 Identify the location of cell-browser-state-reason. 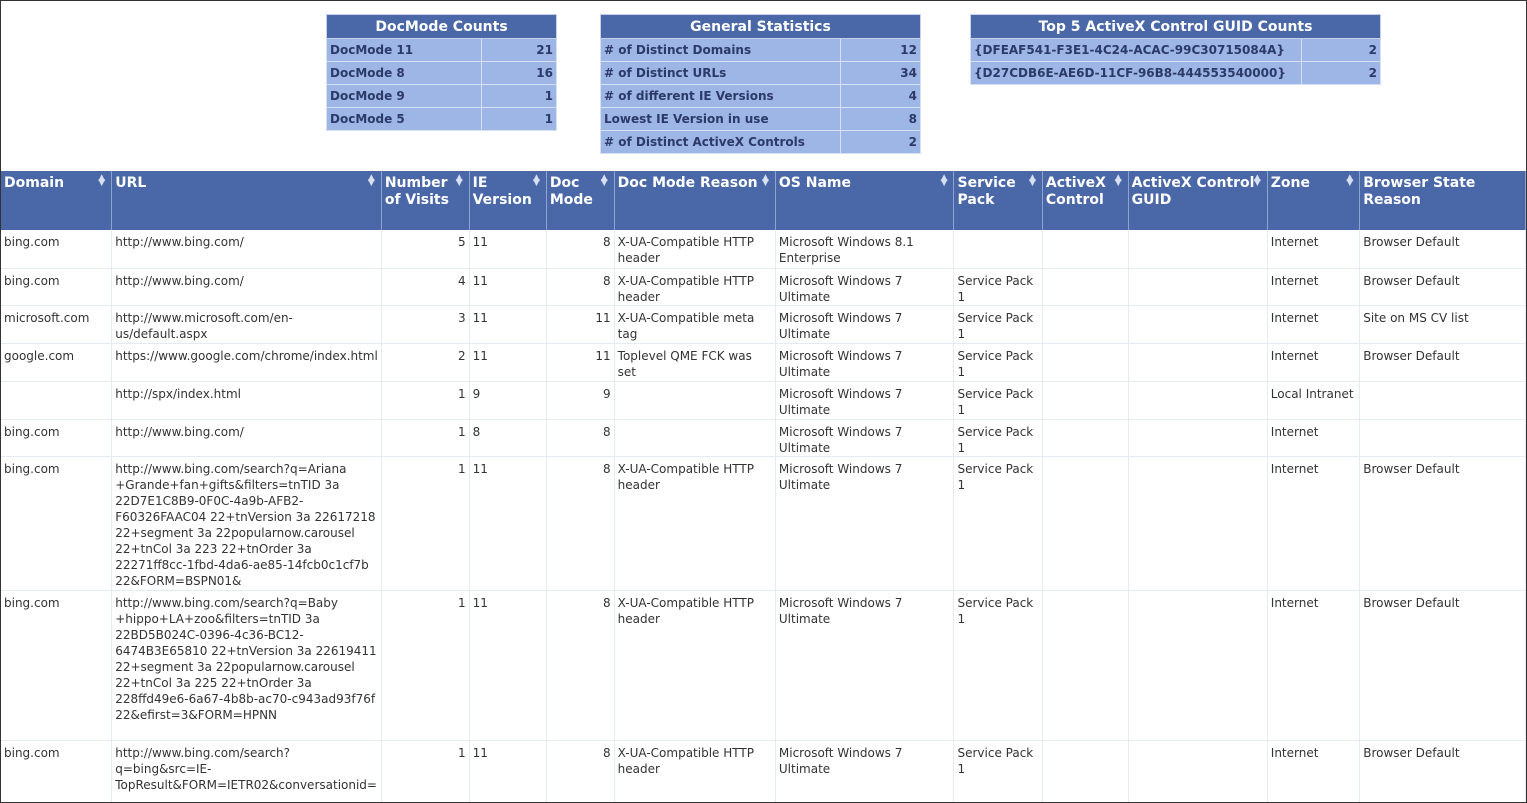
(1442, 438).